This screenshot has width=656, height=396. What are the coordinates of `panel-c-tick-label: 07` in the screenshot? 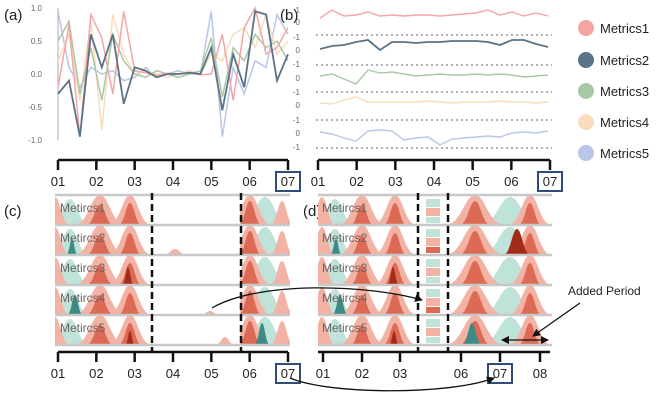 It's located at (288, 373).